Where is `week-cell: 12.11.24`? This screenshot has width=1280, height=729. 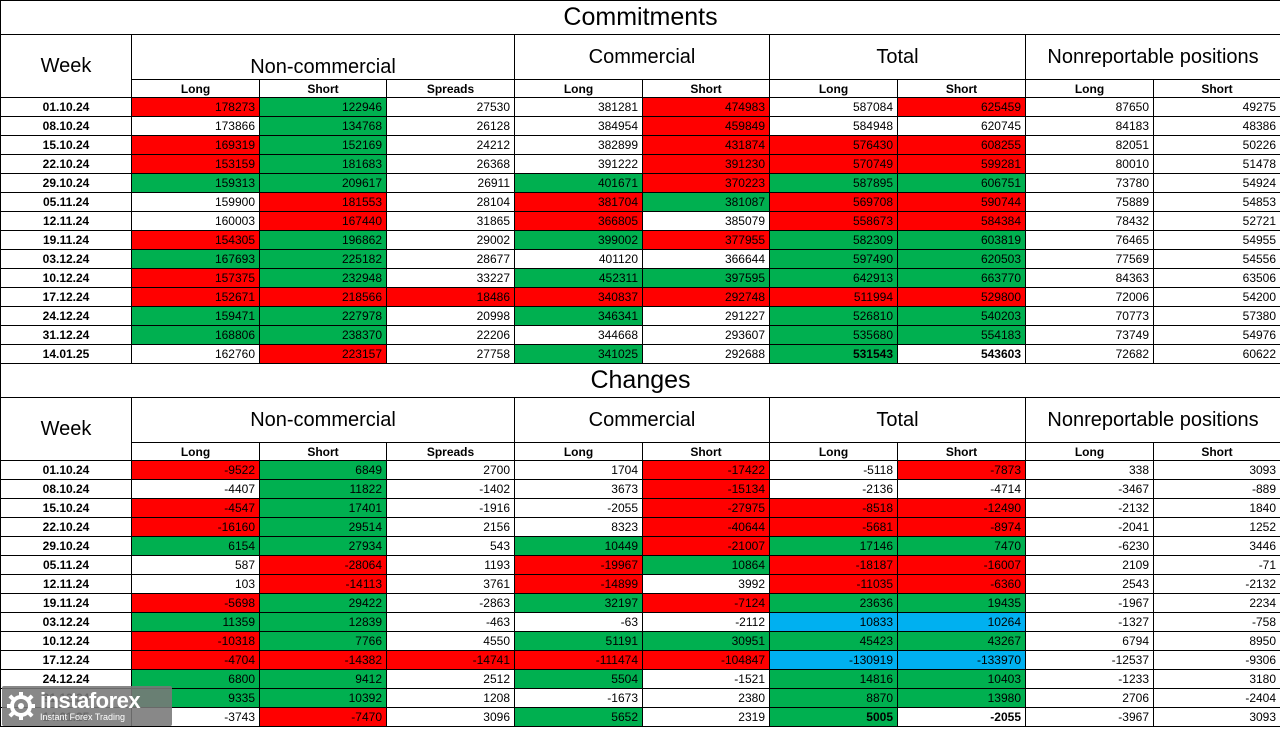
week-cell: 12.11.24 is located at coordinates (66, 221).